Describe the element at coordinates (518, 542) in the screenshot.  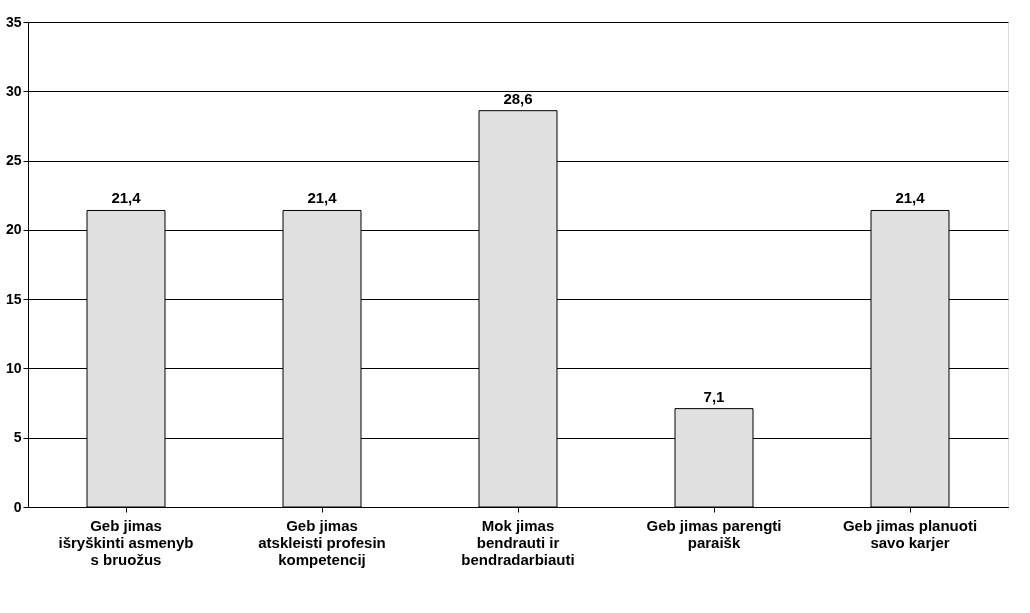
I see `x-tick-label: Mok jimas bendrauti ir bendradarbiauti` at that location.